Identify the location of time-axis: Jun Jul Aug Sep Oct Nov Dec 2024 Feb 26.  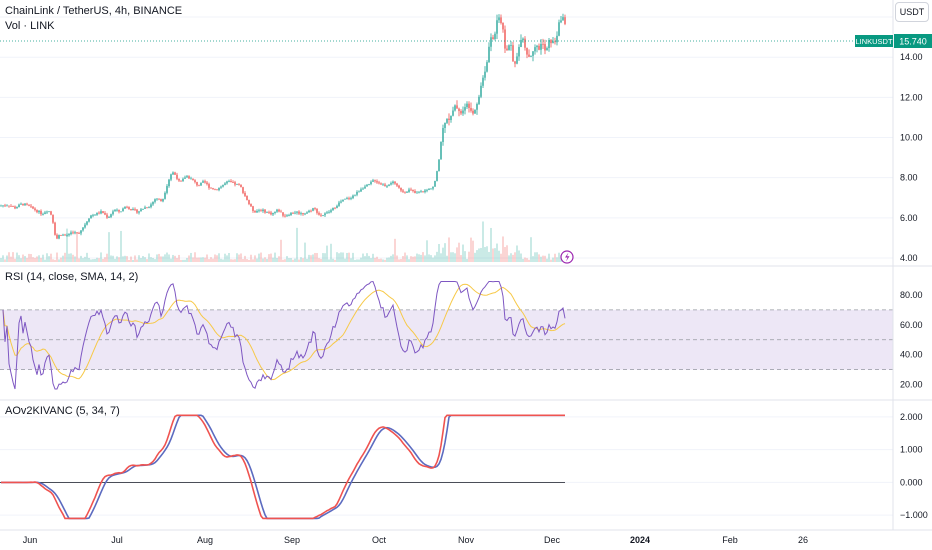
(415, 540).